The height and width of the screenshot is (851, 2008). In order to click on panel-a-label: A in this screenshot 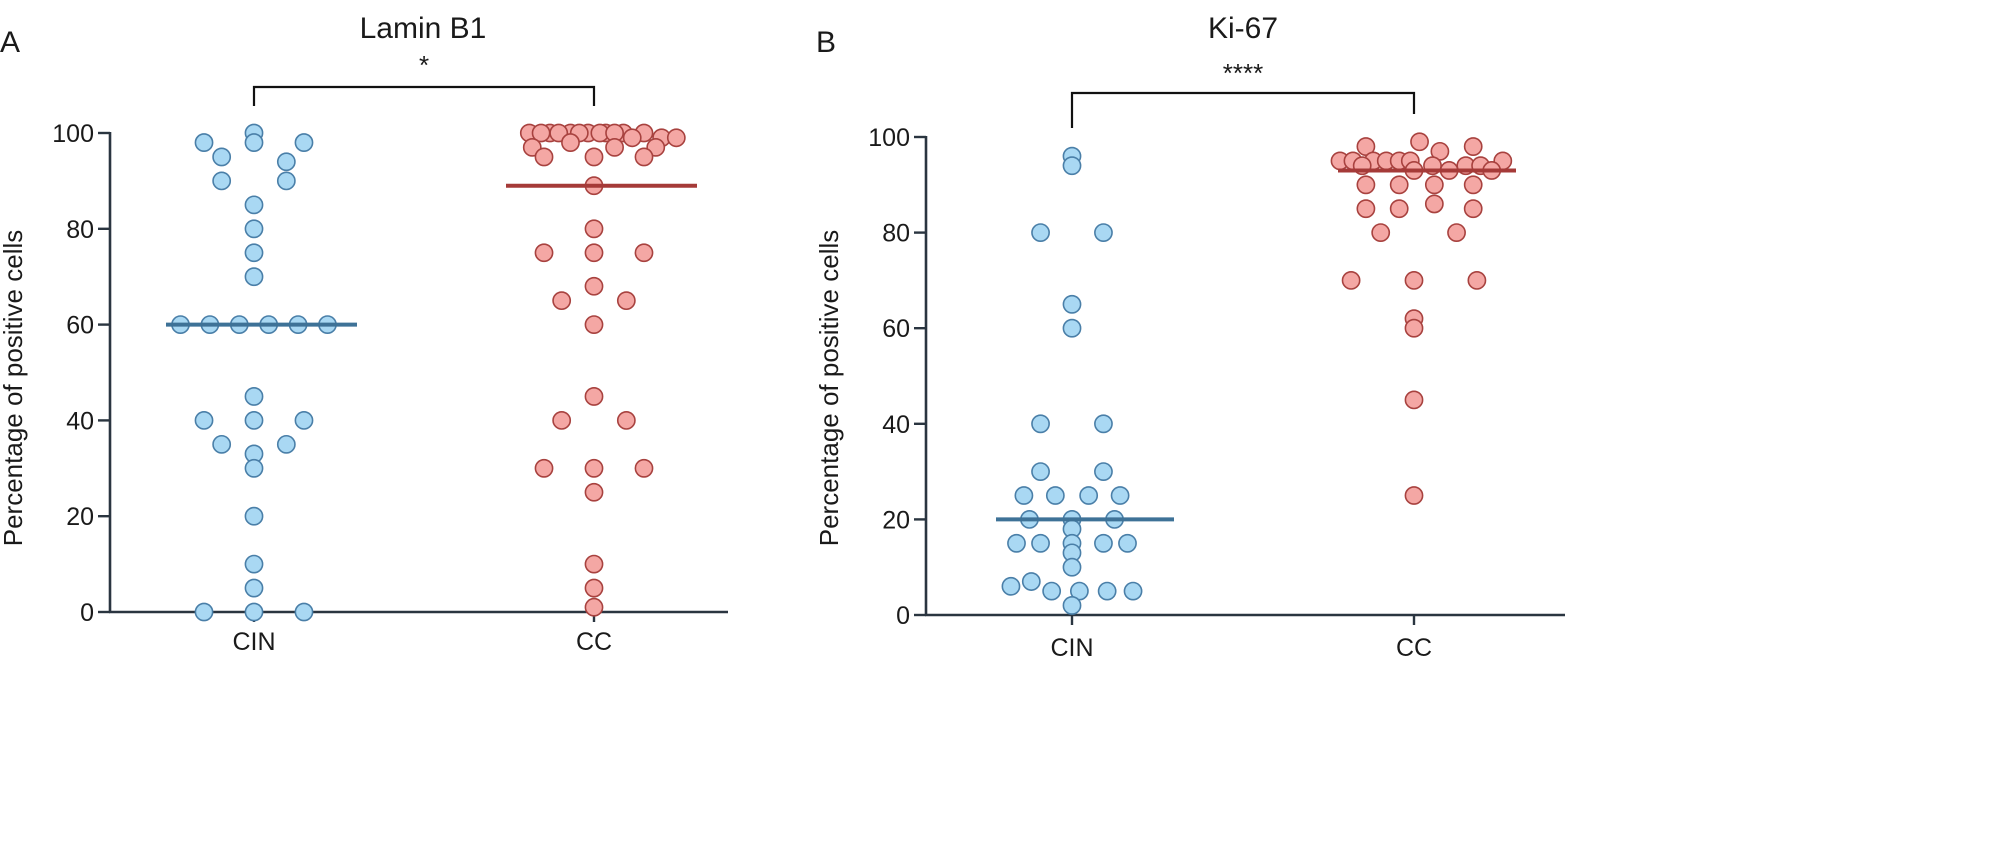, I will do `click(10, 42)`.